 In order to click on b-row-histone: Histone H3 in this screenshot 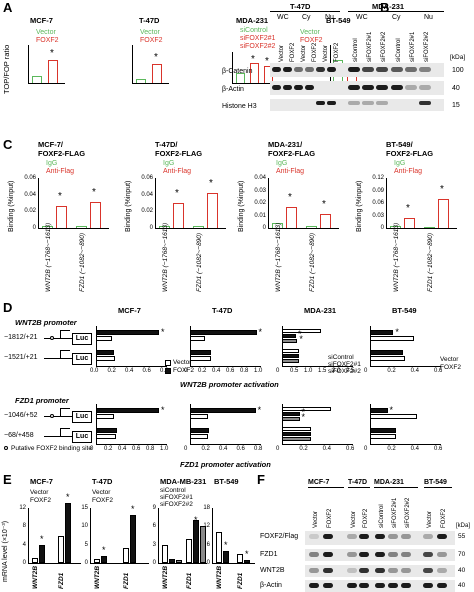, I will do `click(239, 106)`.